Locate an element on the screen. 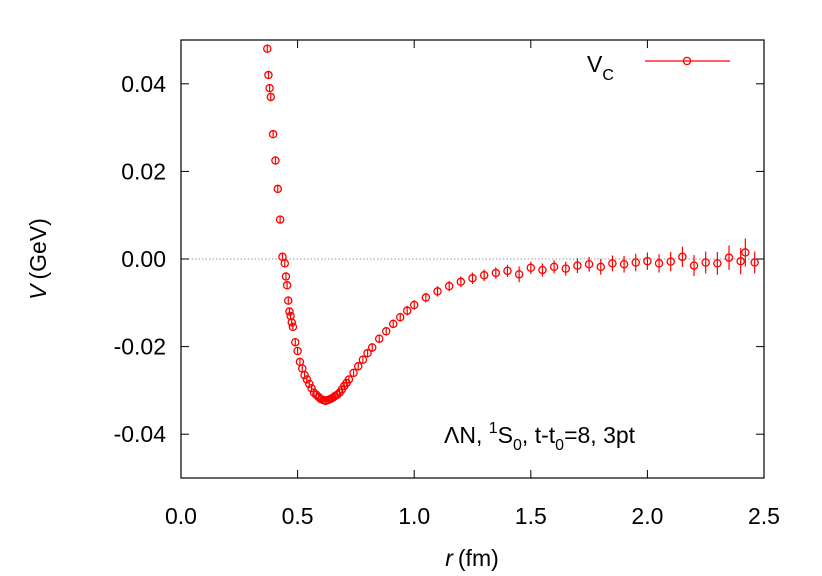 The width and height of the screenshot is (822, 576). x-tick-label: 2.0 is located at coordinates (647, 516).